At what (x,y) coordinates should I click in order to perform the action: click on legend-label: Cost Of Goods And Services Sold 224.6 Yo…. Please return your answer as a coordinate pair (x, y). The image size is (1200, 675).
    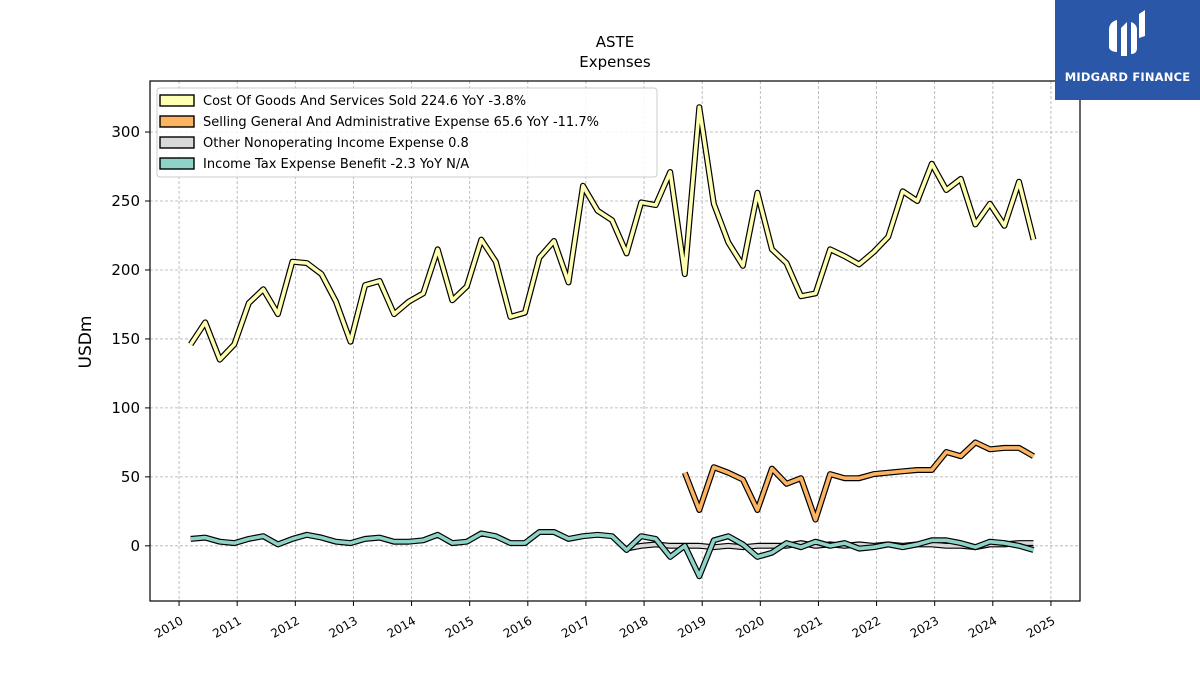
    Looking at the image, I should click on (364, 101).